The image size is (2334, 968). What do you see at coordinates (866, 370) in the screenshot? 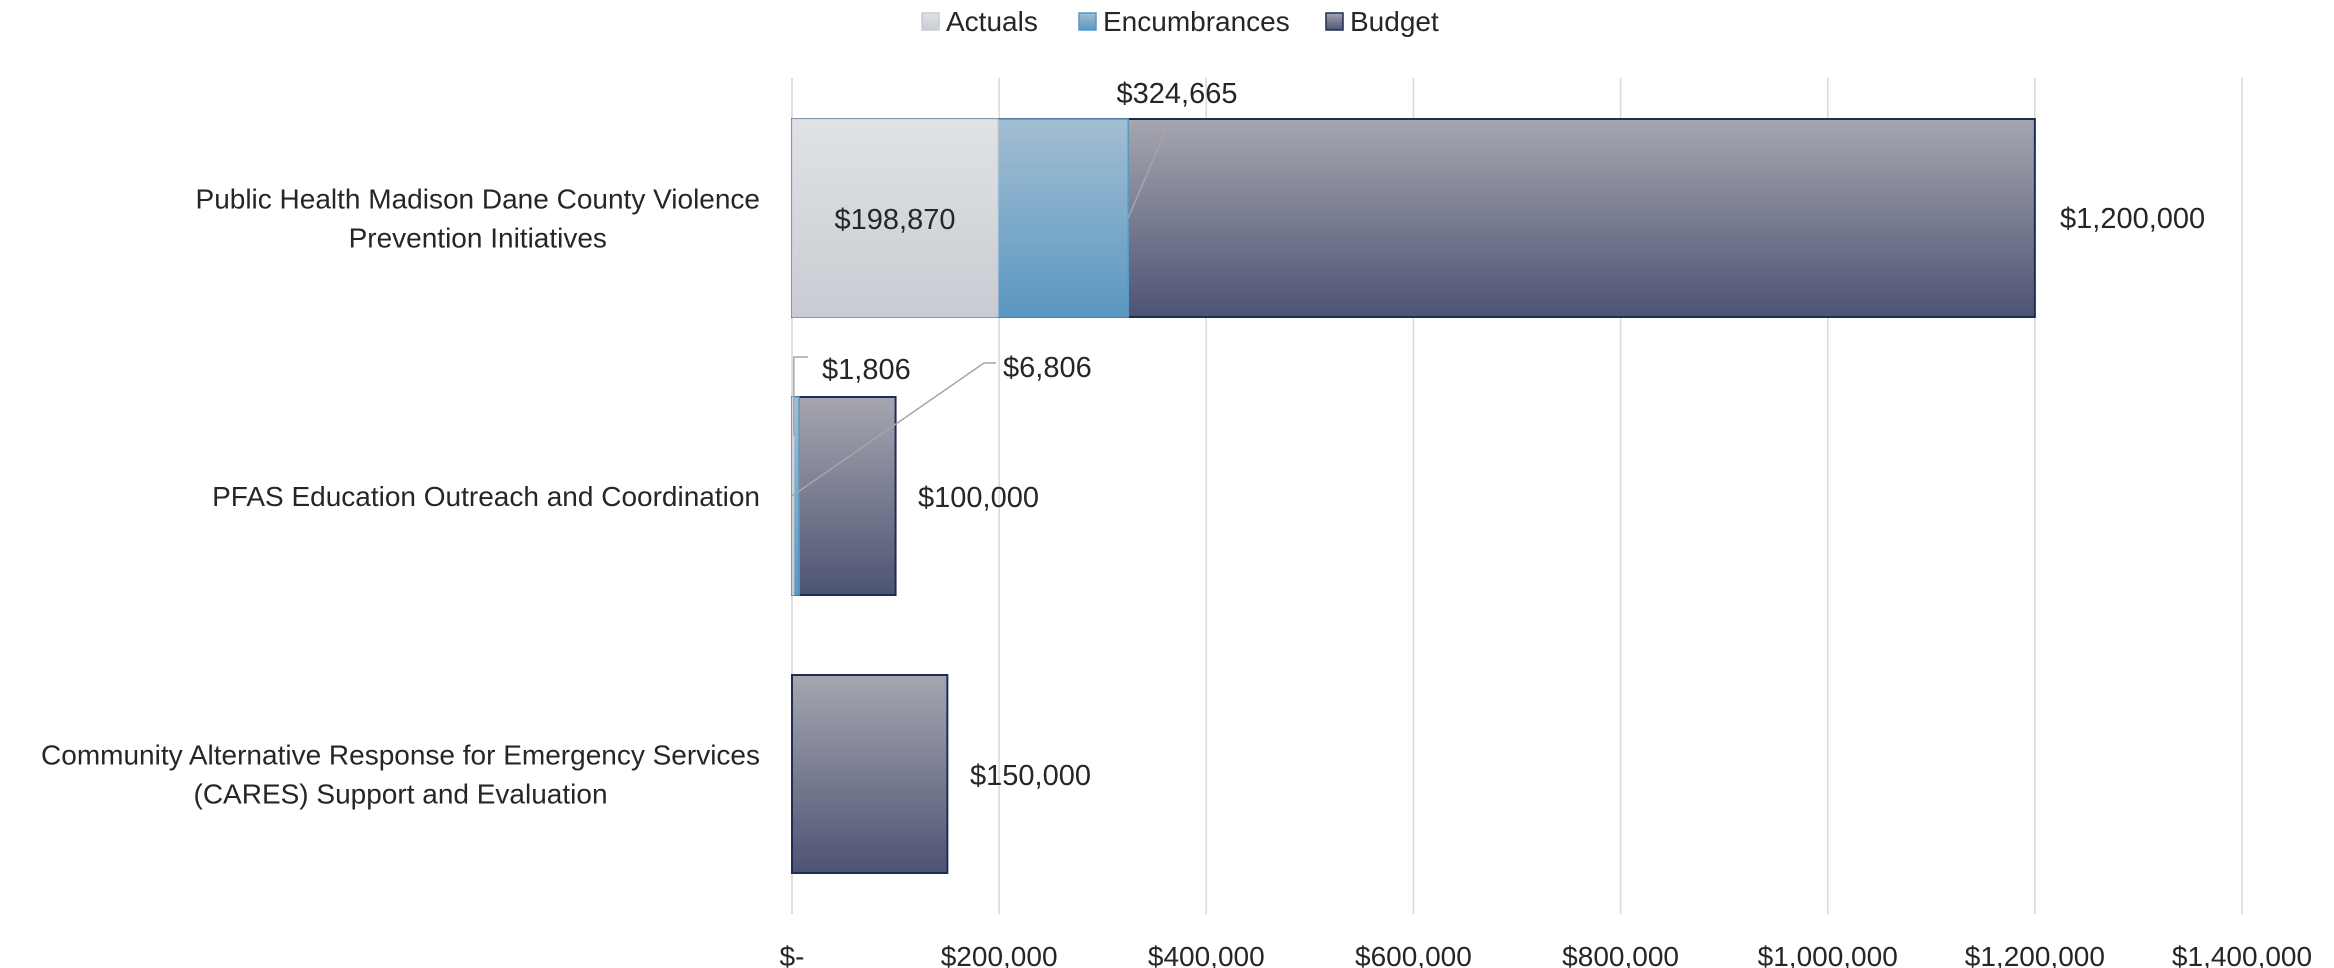
I see `data-label-actuals: $1,806` at bounding box center [866, 370].